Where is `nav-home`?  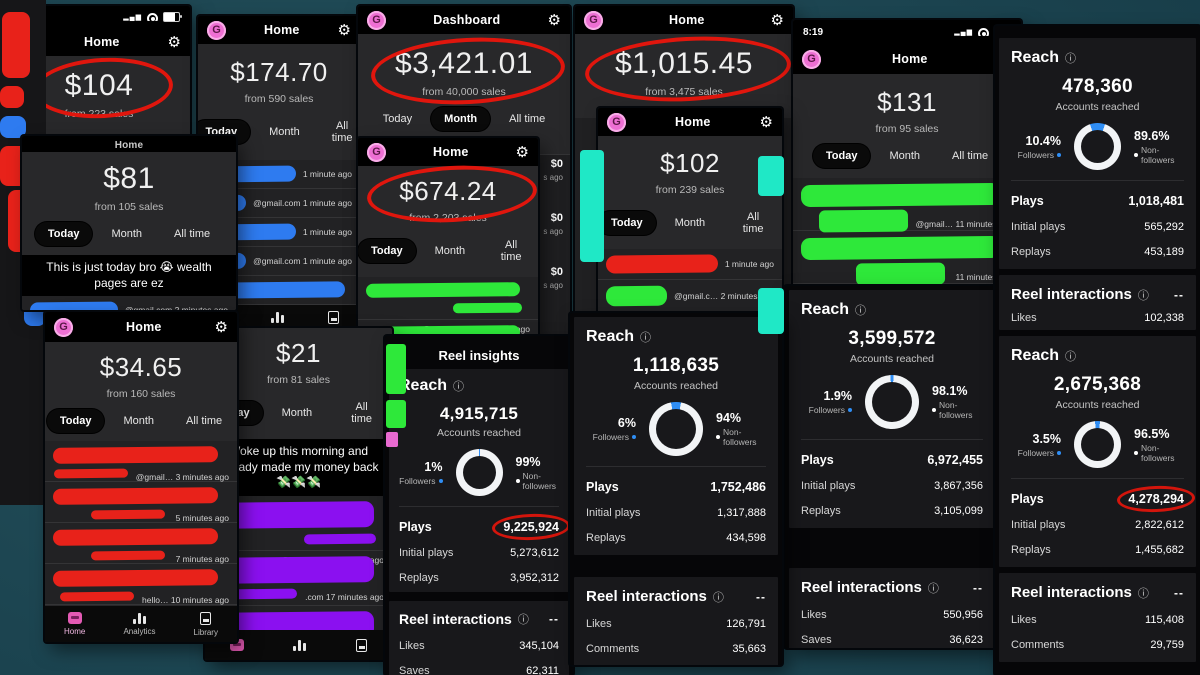 nav-home is located at coordinates (236, 645).